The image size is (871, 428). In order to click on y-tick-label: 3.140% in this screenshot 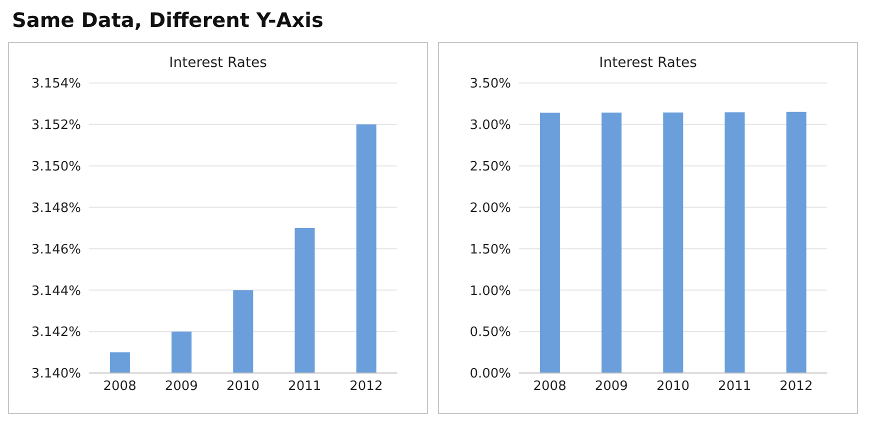, I will do `click(56, 374)`.